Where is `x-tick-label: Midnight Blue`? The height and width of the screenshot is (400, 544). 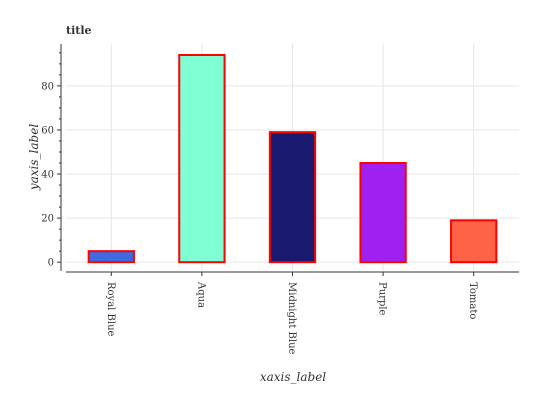
x-tick-label: Midnight Blue is located at coordinates (291, 318).